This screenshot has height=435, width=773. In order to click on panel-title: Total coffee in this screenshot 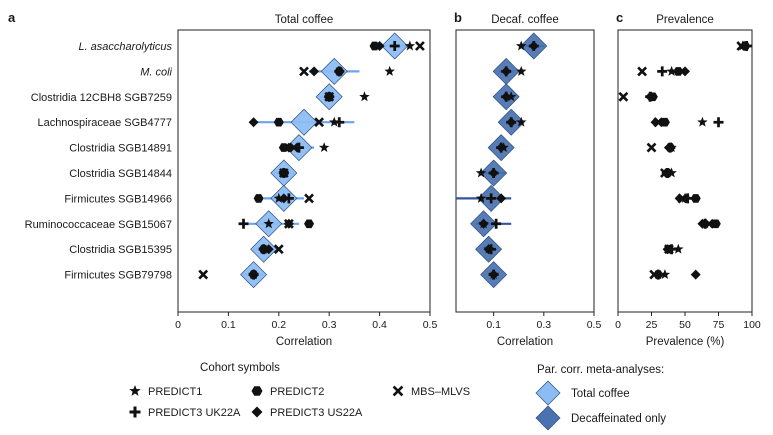, I will do `click(304, 20)`.